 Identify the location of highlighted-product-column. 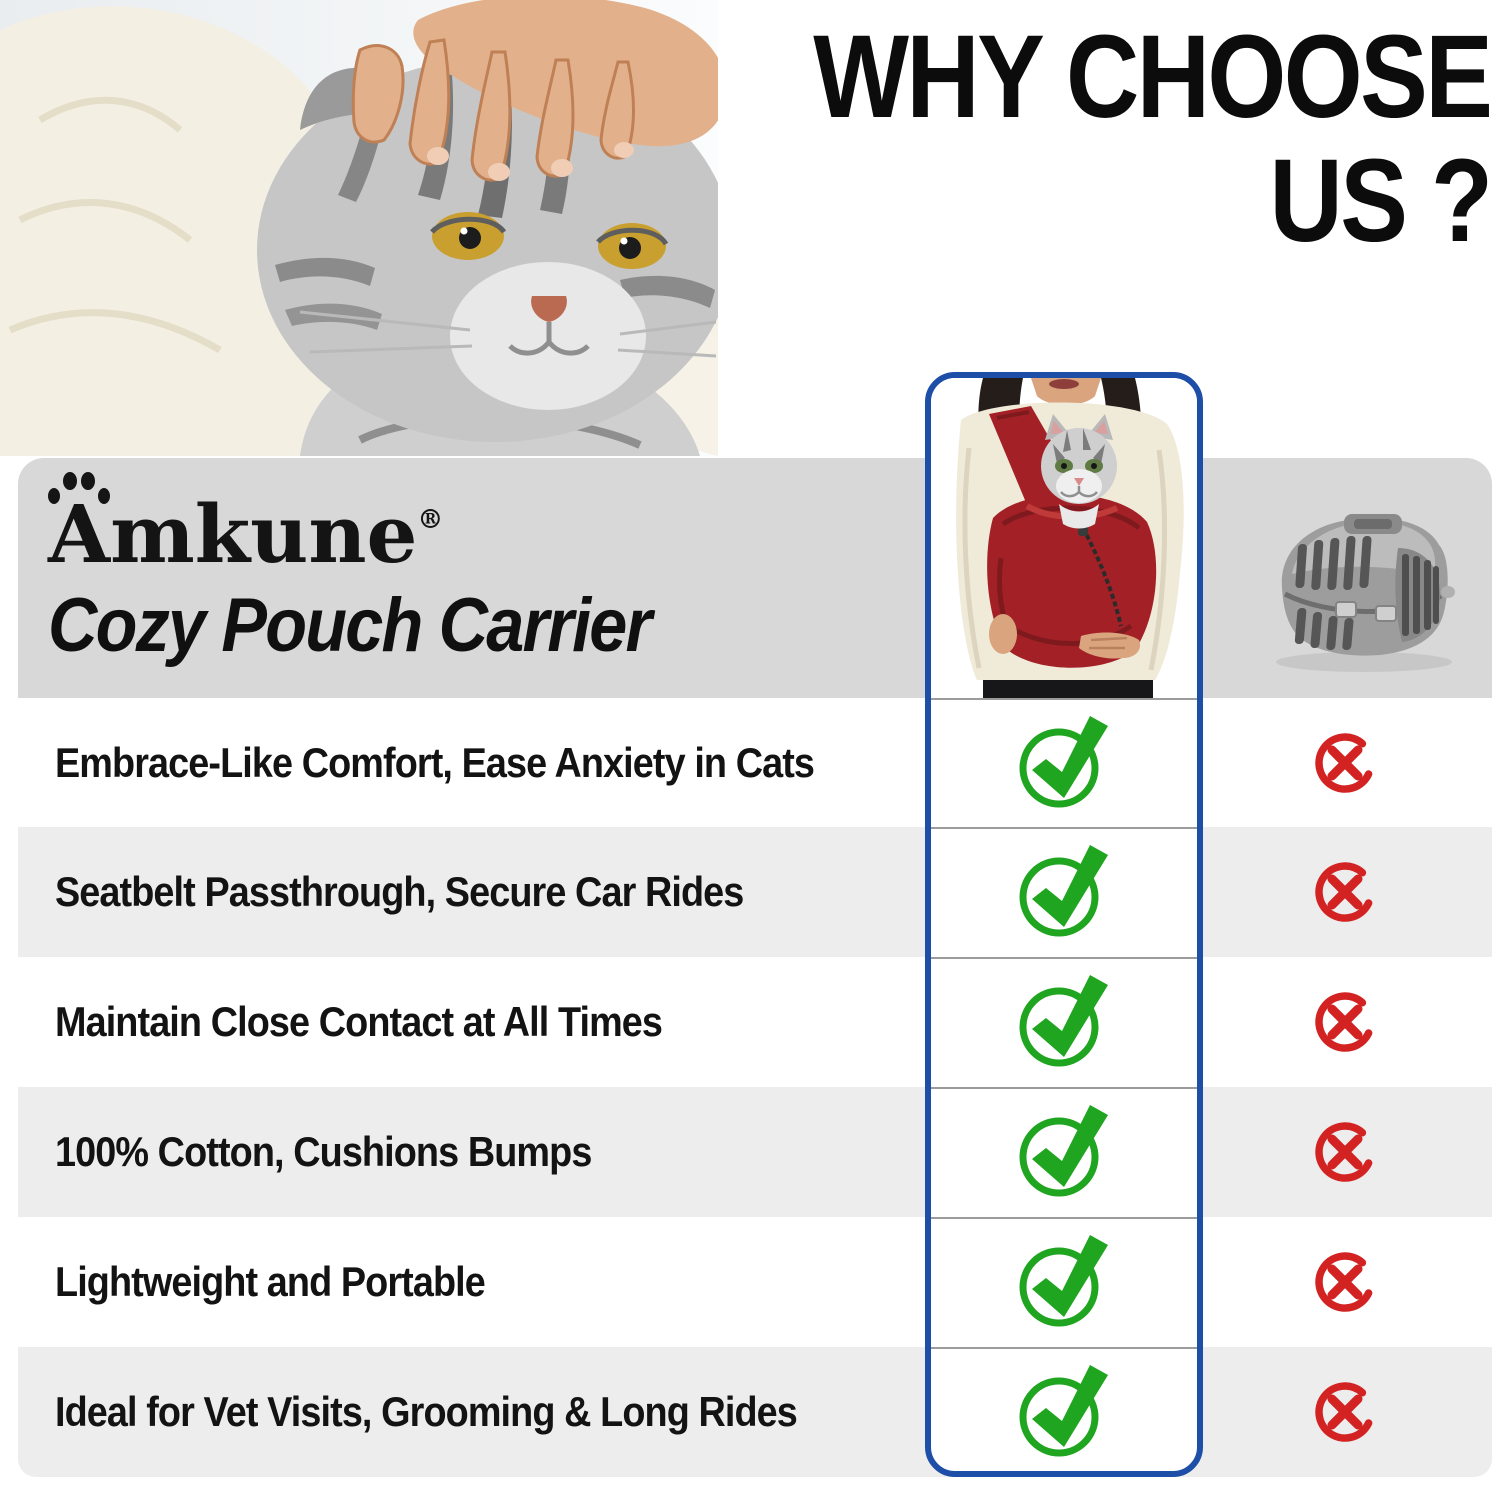
(1064, 924).